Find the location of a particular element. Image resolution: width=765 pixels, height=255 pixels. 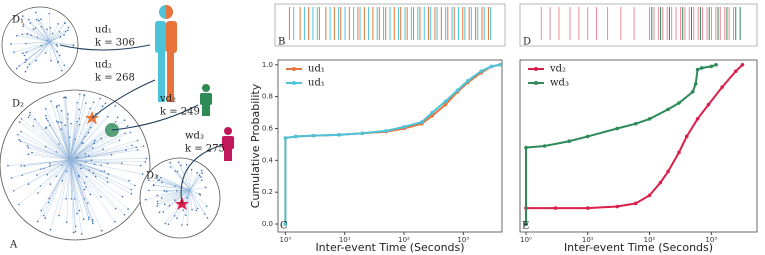

x-axis-label: Inter-event Time (Seconds) is located at coordinates (638, 247).